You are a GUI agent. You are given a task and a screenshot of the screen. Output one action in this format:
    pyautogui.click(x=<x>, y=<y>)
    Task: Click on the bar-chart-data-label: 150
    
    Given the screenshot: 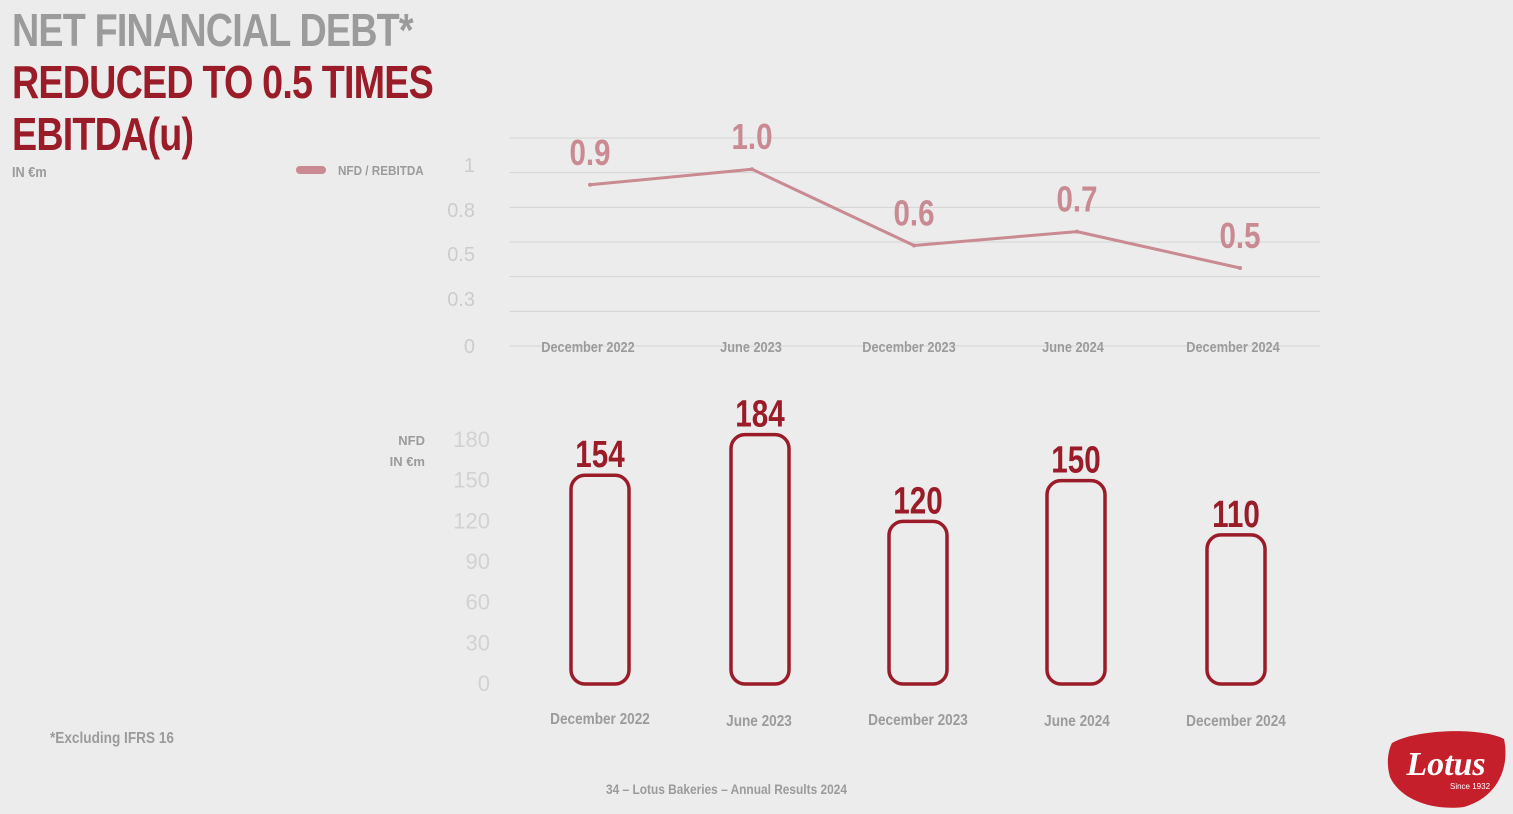 What is the action you would take?
    pyautogui.click(x=1075, y=460)
    